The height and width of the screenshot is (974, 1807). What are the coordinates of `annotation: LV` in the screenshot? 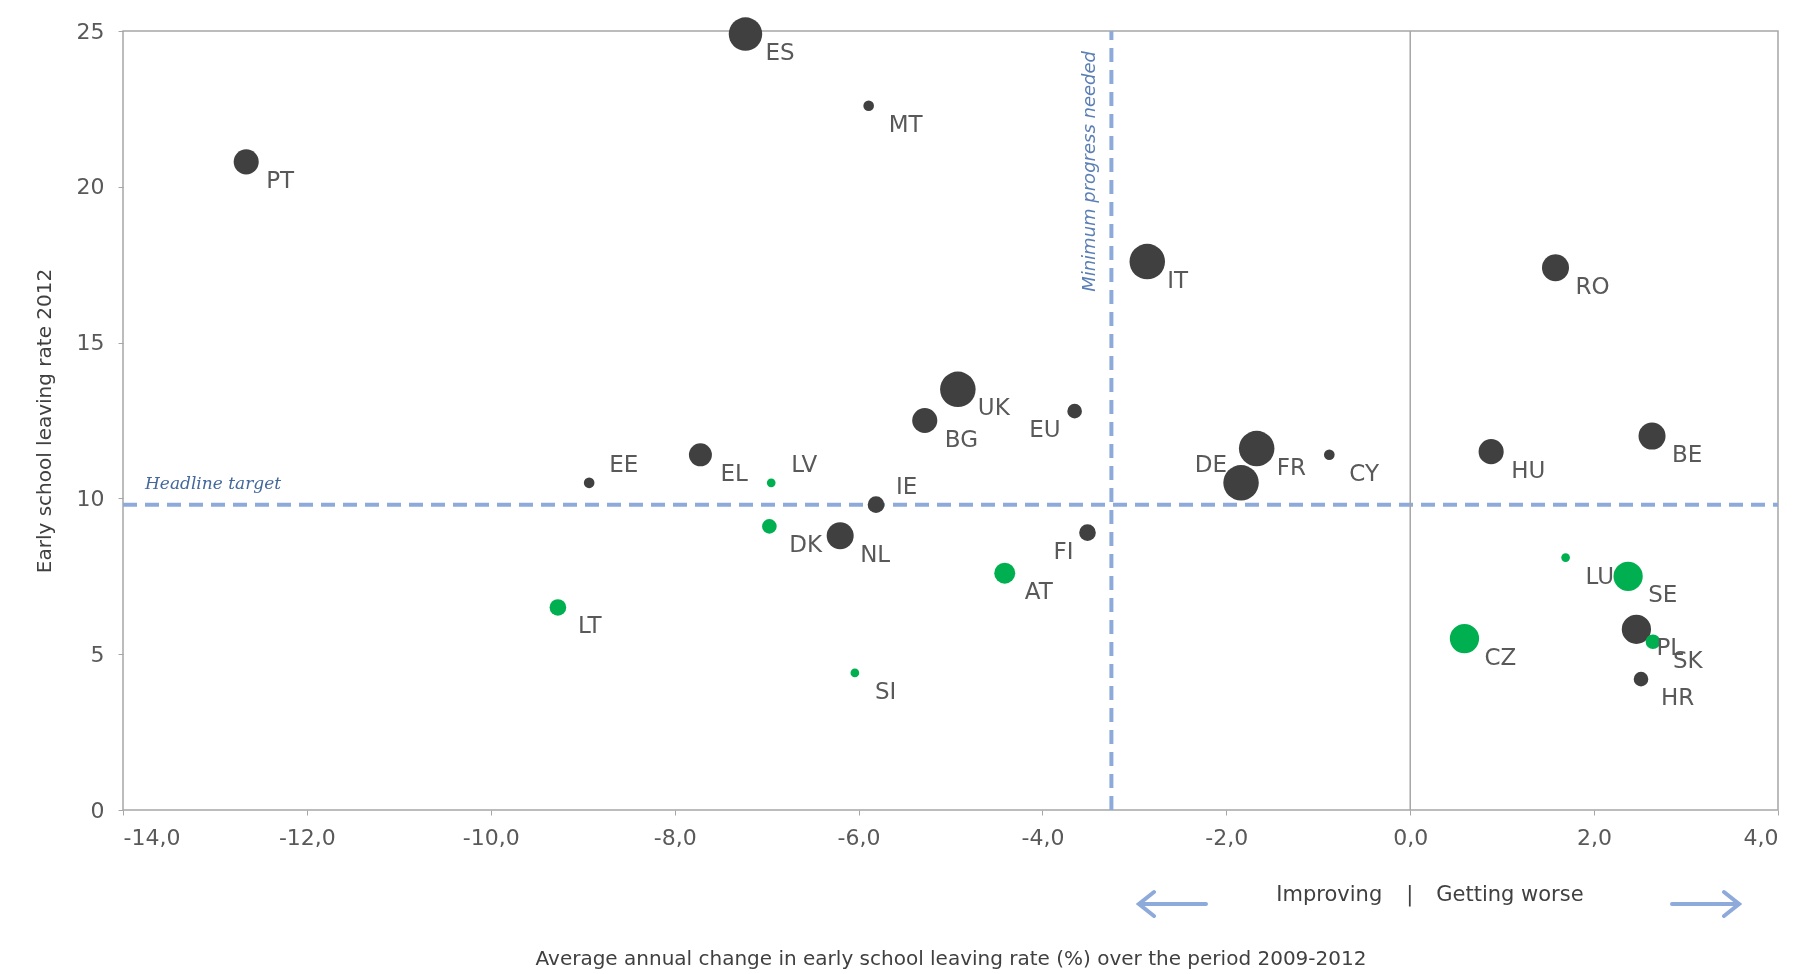 It's located at (804, 463).